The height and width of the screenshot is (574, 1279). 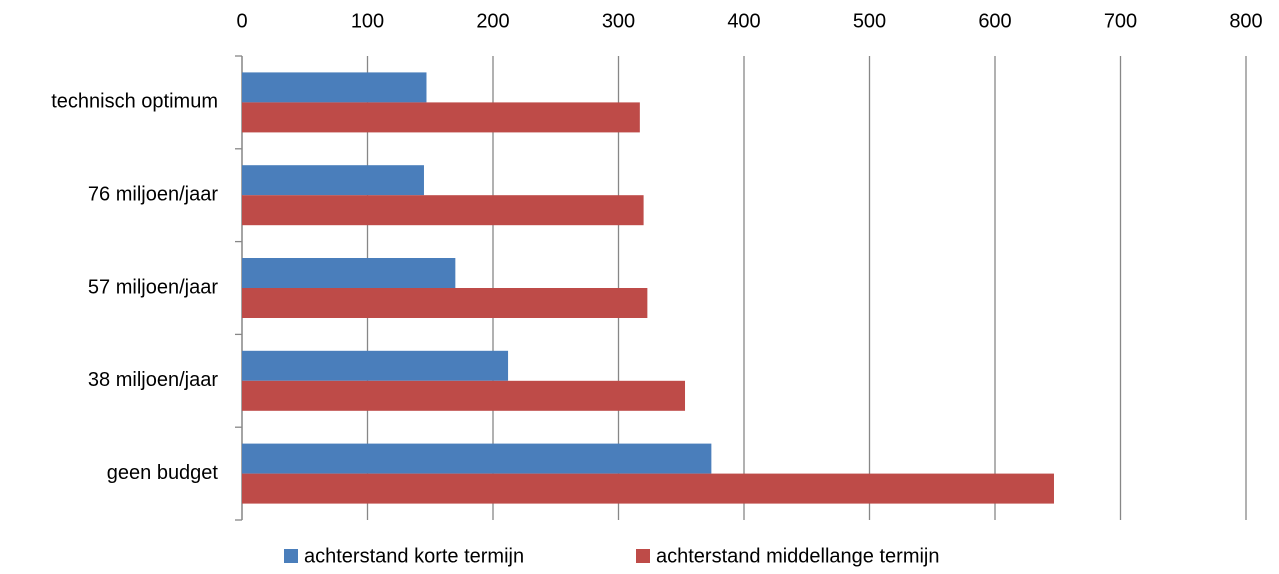 What do you see at coordinates (367, 21) in the screenshot?
I see `x-tick-label: 100` at bounding box center [367, 21].